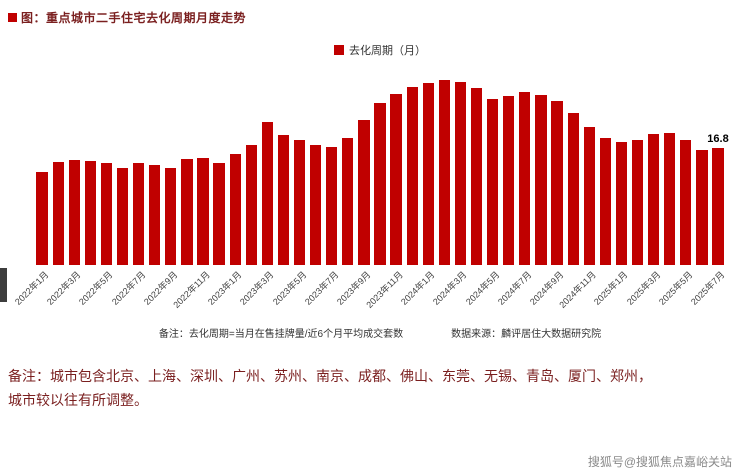 This screenshot has width=740, height=476. What do you see at coordinates (611, 288) in the screenshot?
I see `x-tick-label: 2025年1月` at bounding box center [611, 288].